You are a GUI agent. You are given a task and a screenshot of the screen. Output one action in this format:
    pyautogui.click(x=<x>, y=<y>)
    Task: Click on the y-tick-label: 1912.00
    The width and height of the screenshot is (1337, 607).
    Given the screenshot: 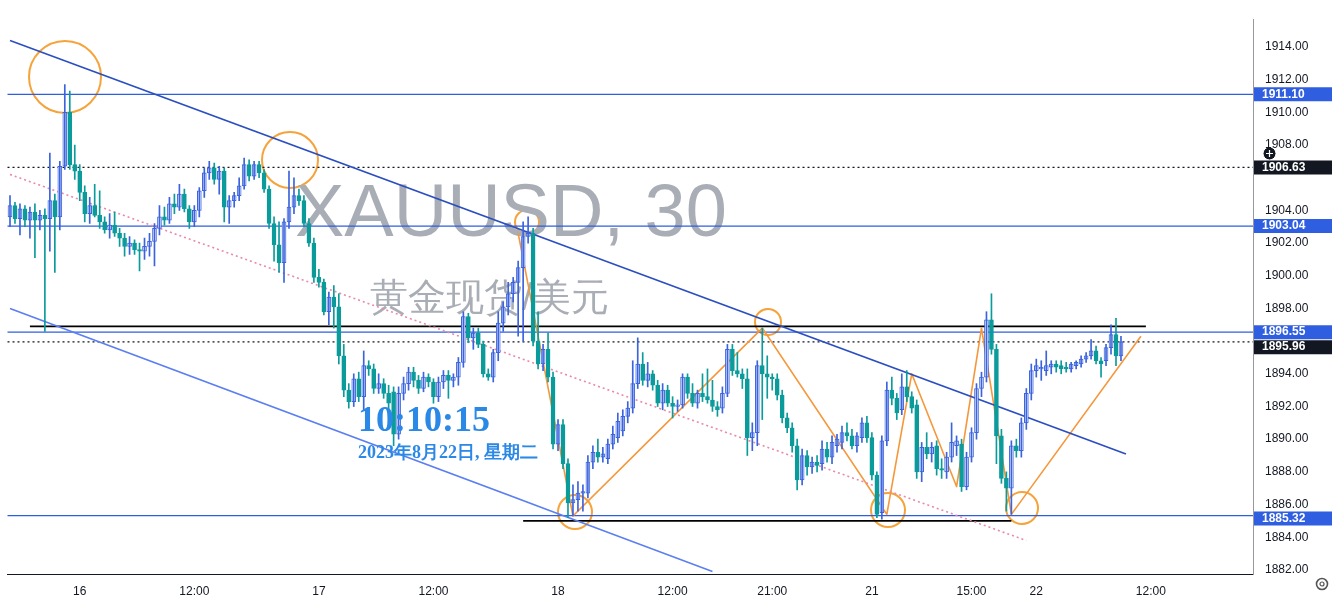 What is the action you would take?
    pyautogui.click(x=1287, y=78)
    